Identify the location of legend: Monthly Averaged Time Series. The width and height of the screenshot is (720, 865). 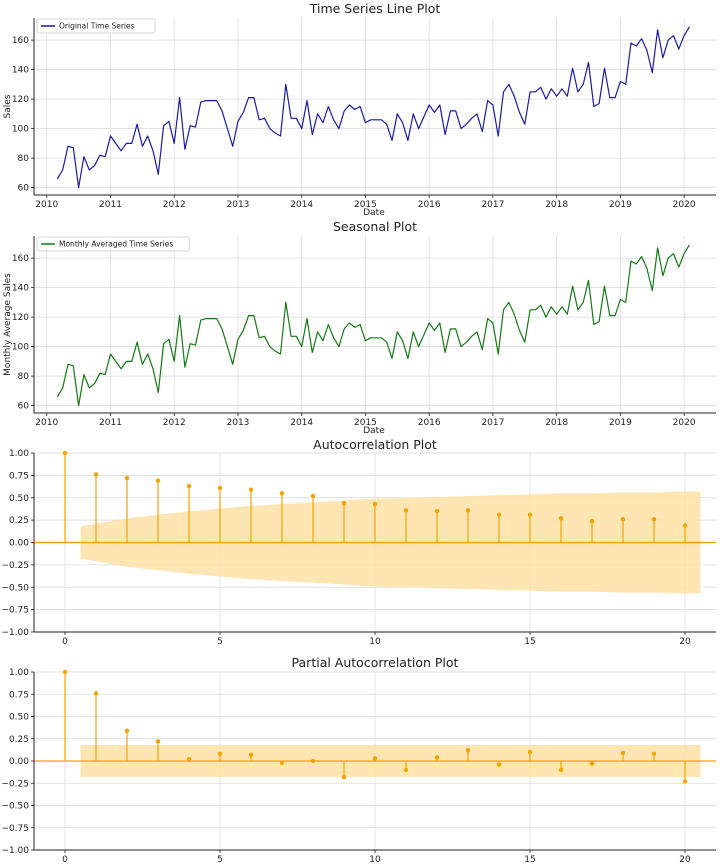
(113, 244).